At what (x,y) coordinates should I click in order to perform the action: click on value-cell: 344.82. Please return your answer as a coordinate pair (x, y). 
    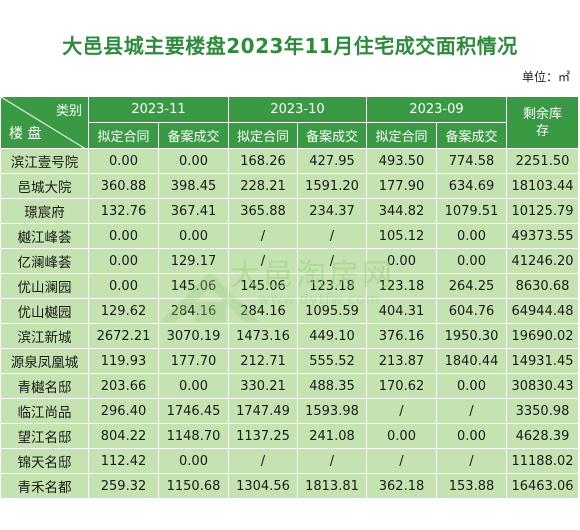
    Looking at the image, I should click on (401, 211).